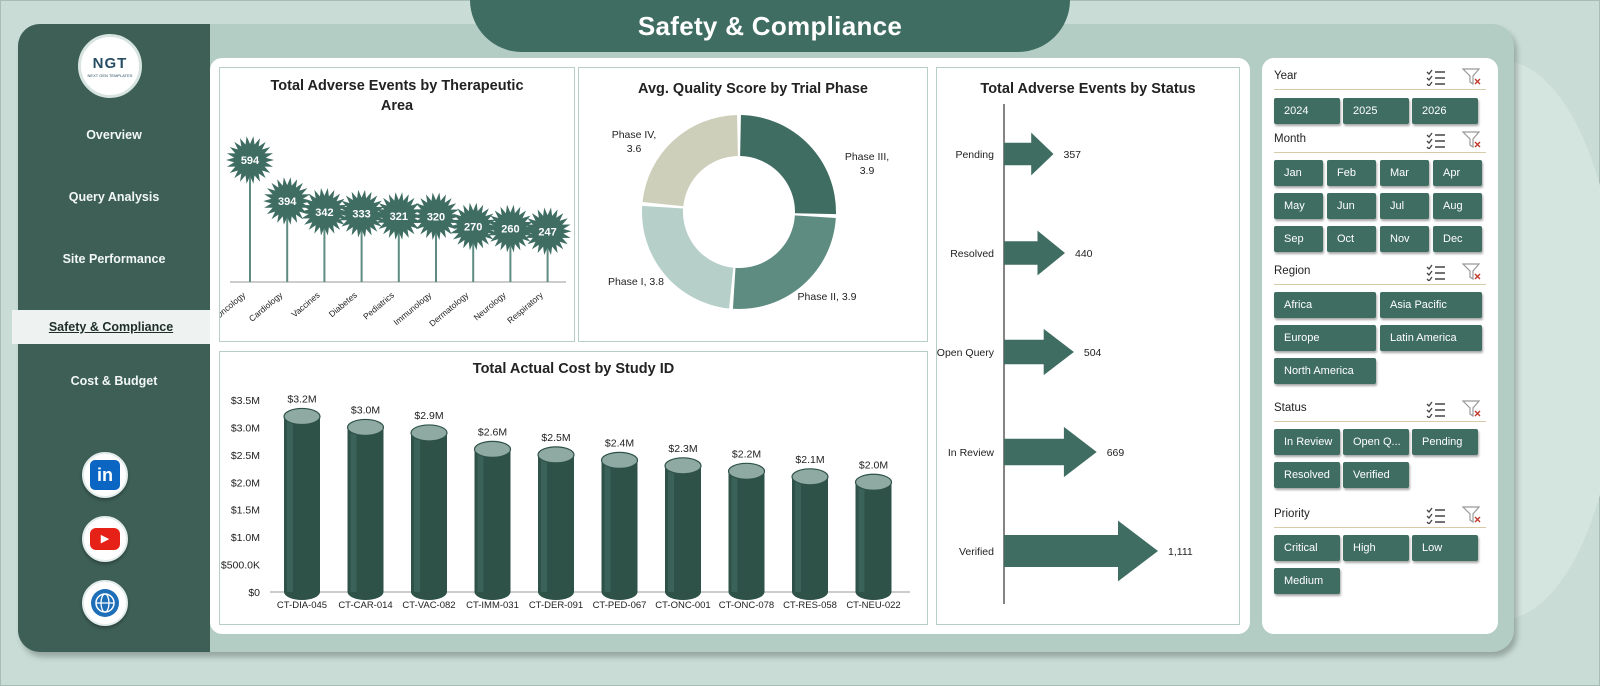 The image size is (1600, 686). What do you see at coordinates (1404, 206) in the screenshot?
I see `slicer-button-month: Jul` at bounding box center [1404, 206].